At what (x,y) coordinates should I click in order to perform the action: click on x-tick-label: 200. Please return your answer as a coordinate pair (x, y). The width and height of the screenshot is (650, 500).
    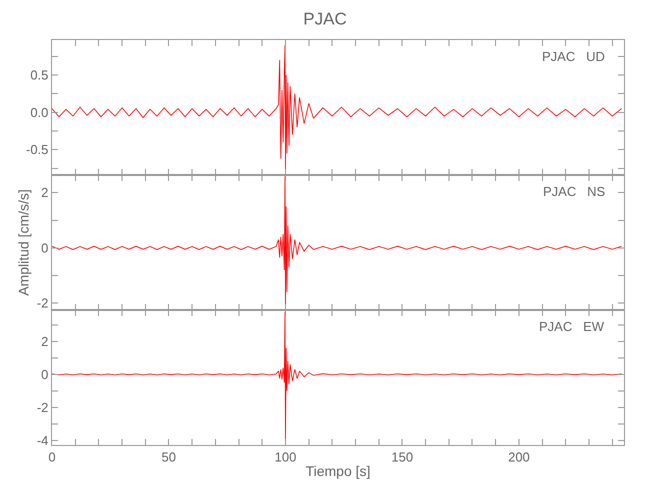
    Looking at the image, I should click on (519, 457).